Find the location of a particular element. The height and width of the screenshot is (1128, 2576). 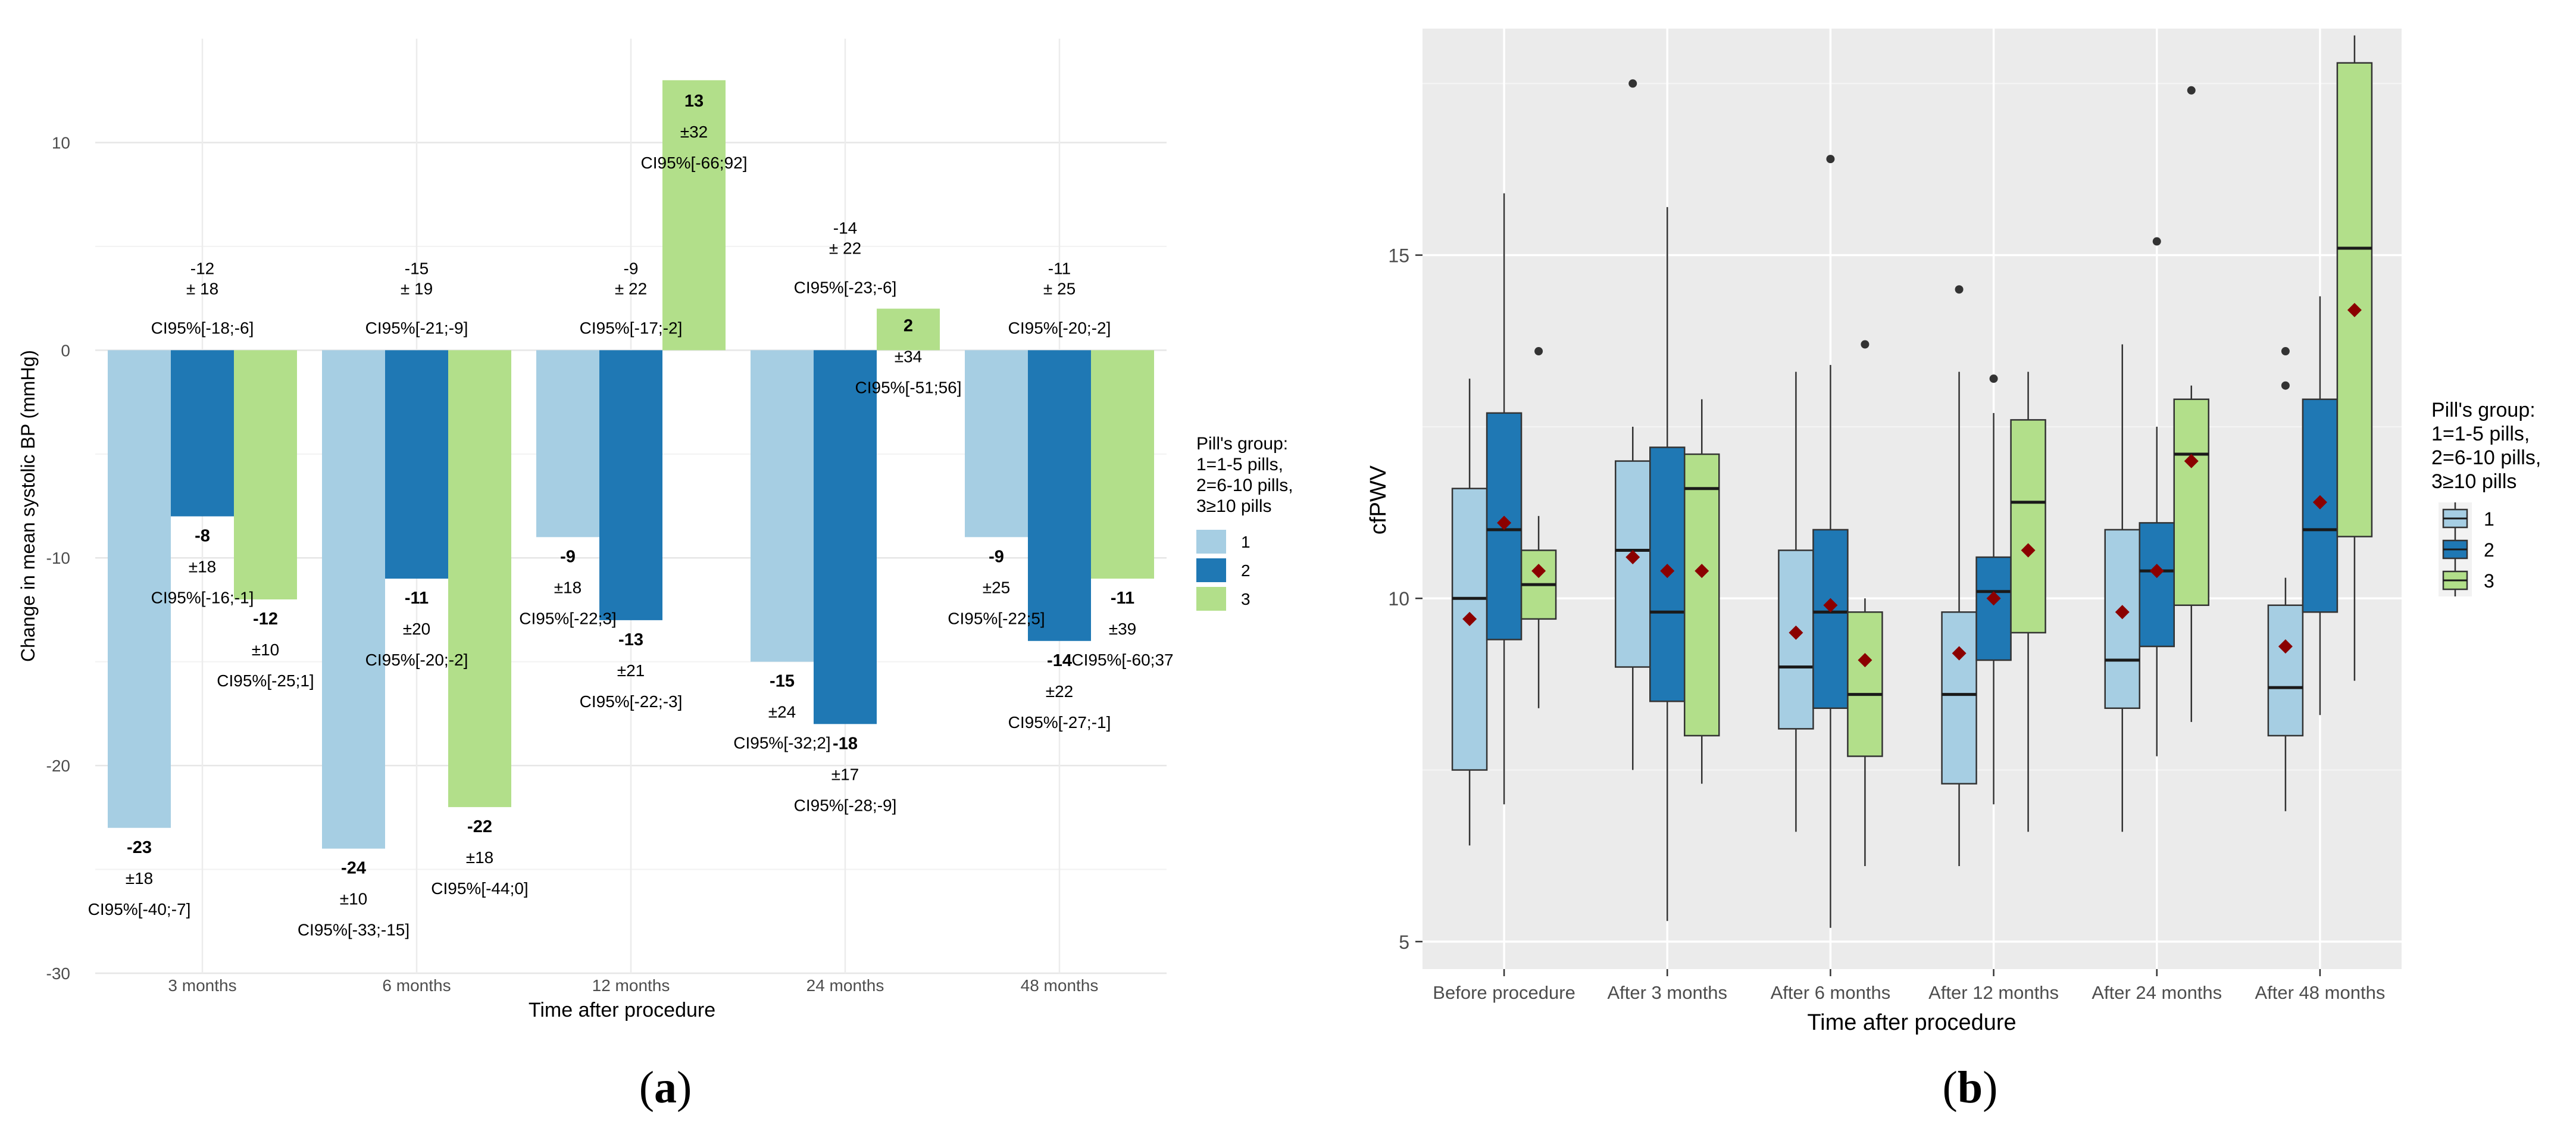

panel-b-legend-title: Pill's group: is located at coordinates (2483, 410).